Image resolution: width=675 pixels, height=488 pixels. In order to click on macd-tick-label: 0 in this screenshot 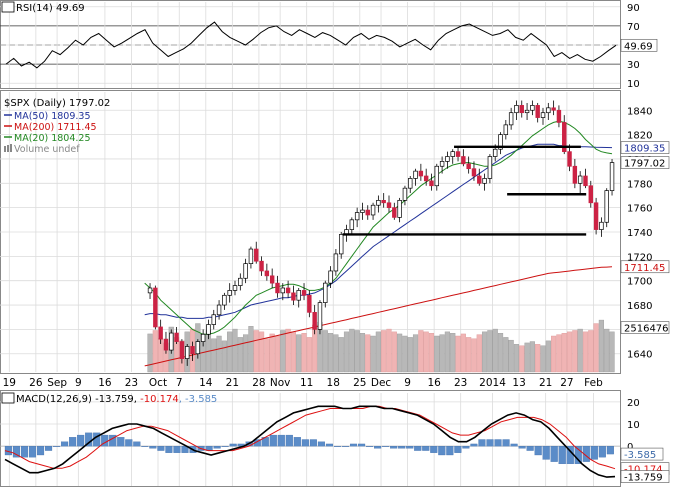, I will do `click(630, 447)`.